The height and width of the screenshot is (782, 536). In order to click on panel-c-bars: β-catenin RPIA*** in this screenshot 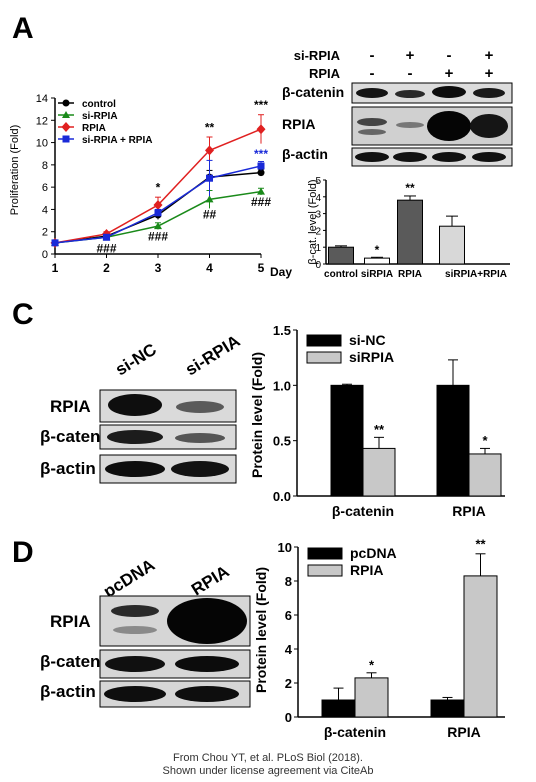, I will do `click(416, 439)`.